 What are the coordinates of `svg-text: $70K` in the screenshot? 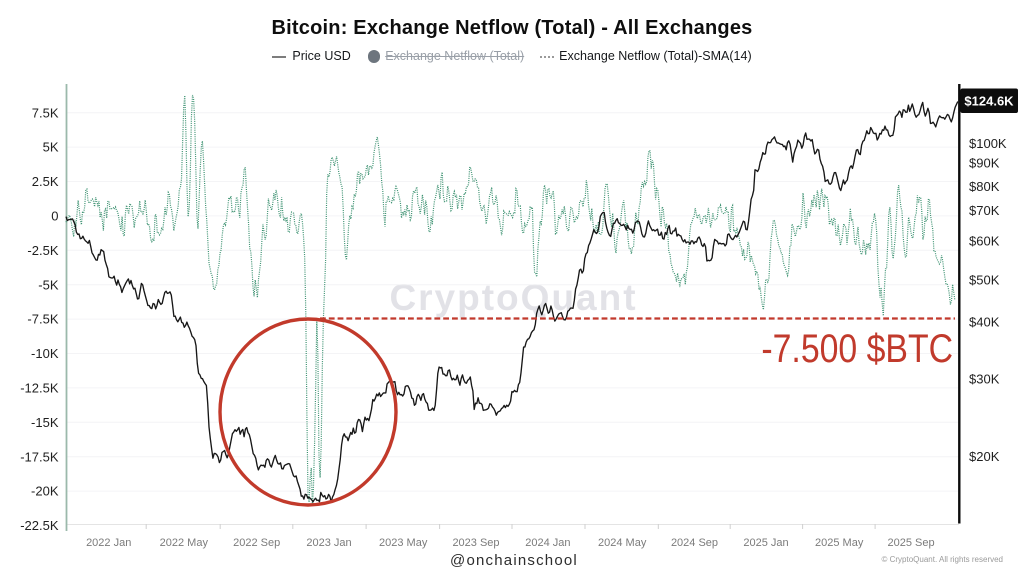 It's located at (984, 210).